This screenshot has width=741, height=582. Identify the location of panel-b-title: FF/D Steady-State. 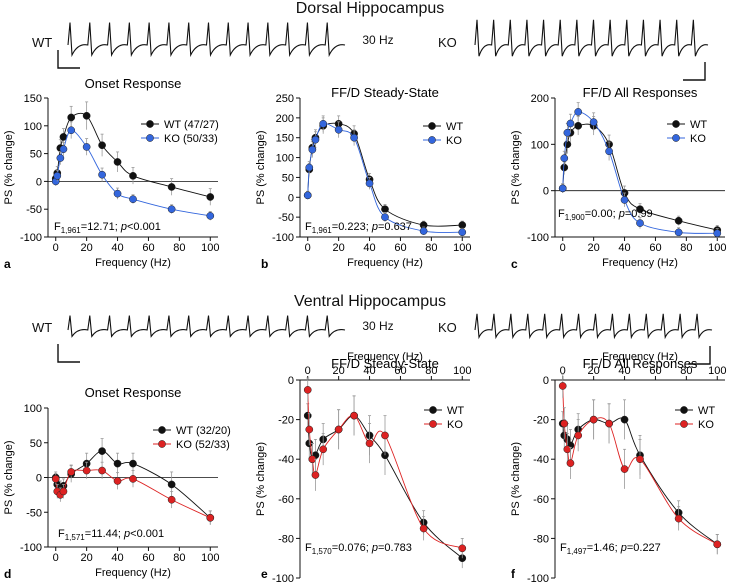
(385, 92).